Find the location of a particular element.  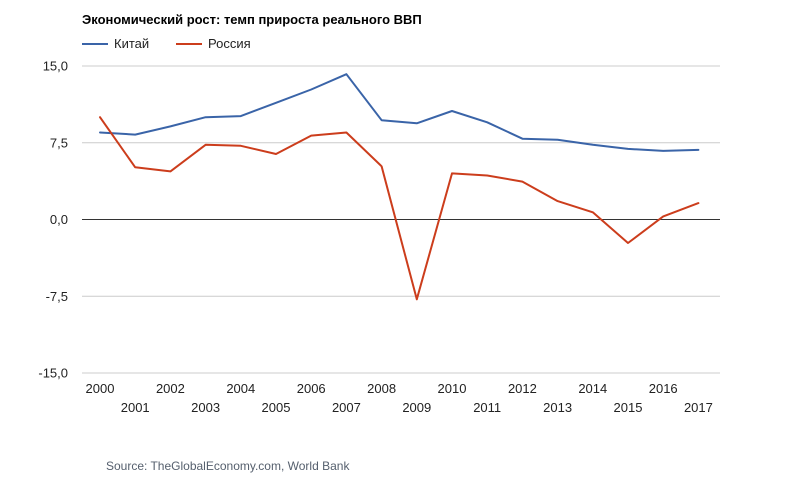

x-tick-label: 2008 is located at coordinates (381, 388).